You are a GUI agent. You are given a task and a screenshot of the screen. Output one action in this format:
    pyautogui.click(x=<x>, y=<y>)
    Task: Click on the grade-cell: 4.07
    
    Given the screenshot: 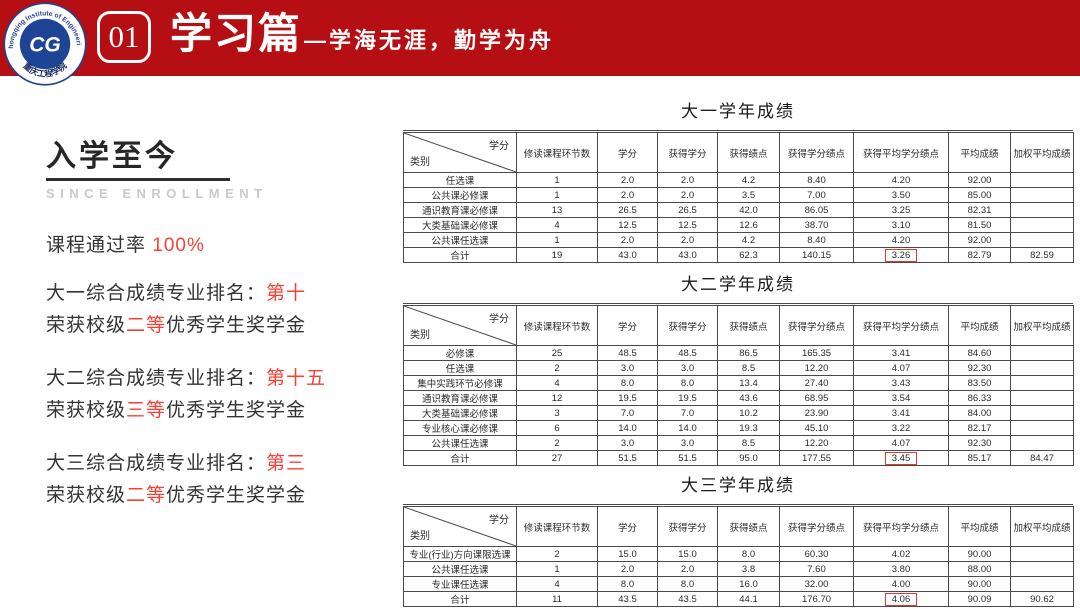 What is the action you would take?
    pyautogui.click(x=901, y=368)
    